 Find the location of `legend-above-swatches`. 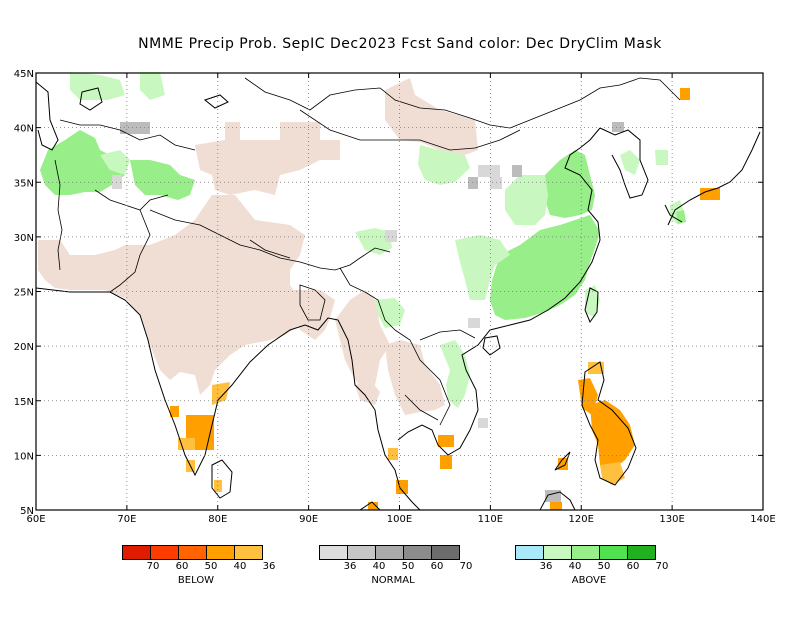

legend-above-swatches is located at coordinates (589, 552).